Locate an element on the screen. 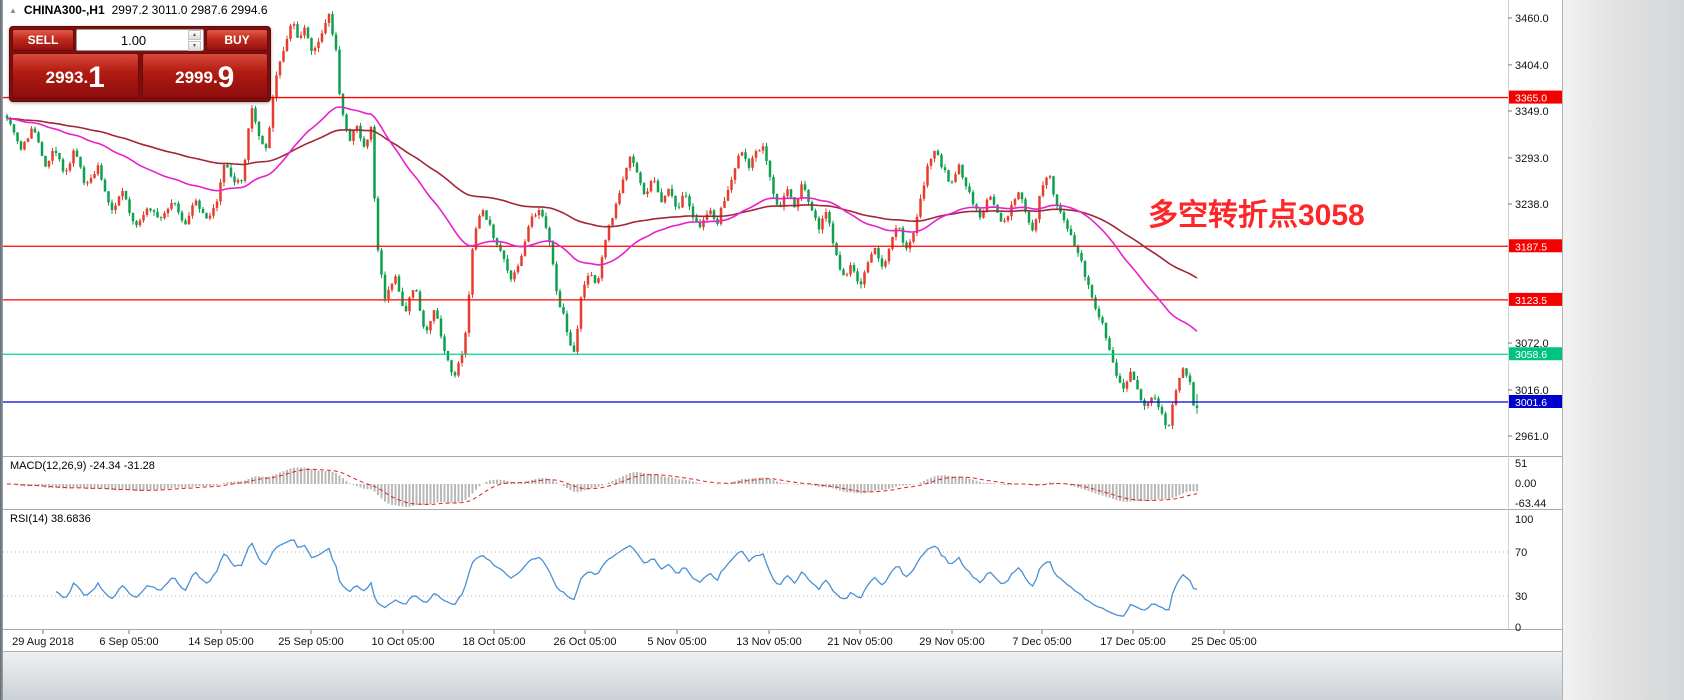 Image resolution: width=1684 pixels, height=700 pixels. price-axis-label: 3016.0 is located at coordinates (1532, 391).